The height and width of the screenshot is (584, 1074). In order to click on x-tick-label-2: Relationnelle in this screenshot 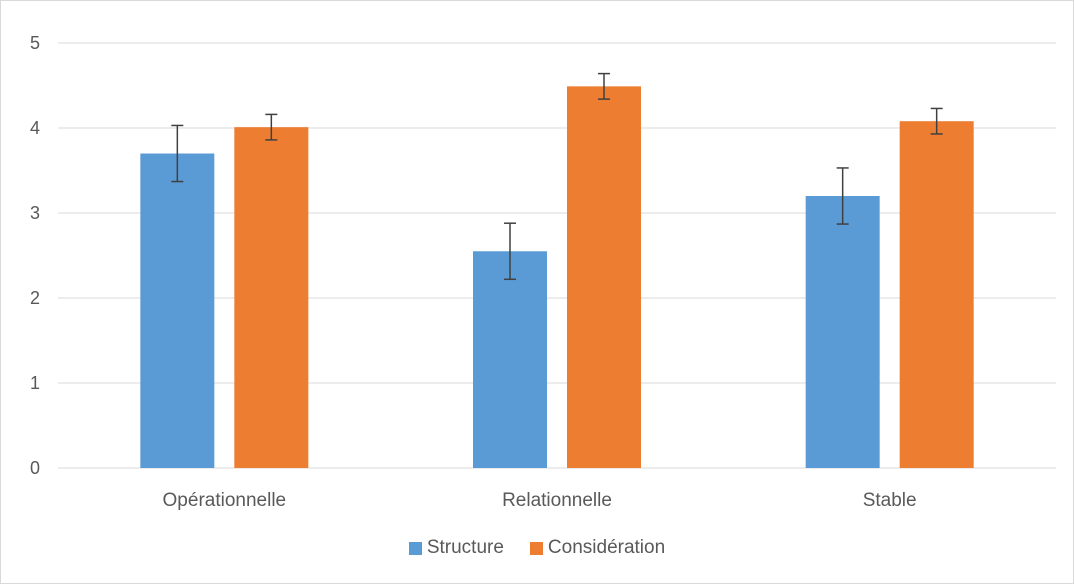, I will do `click(557, 500)`.